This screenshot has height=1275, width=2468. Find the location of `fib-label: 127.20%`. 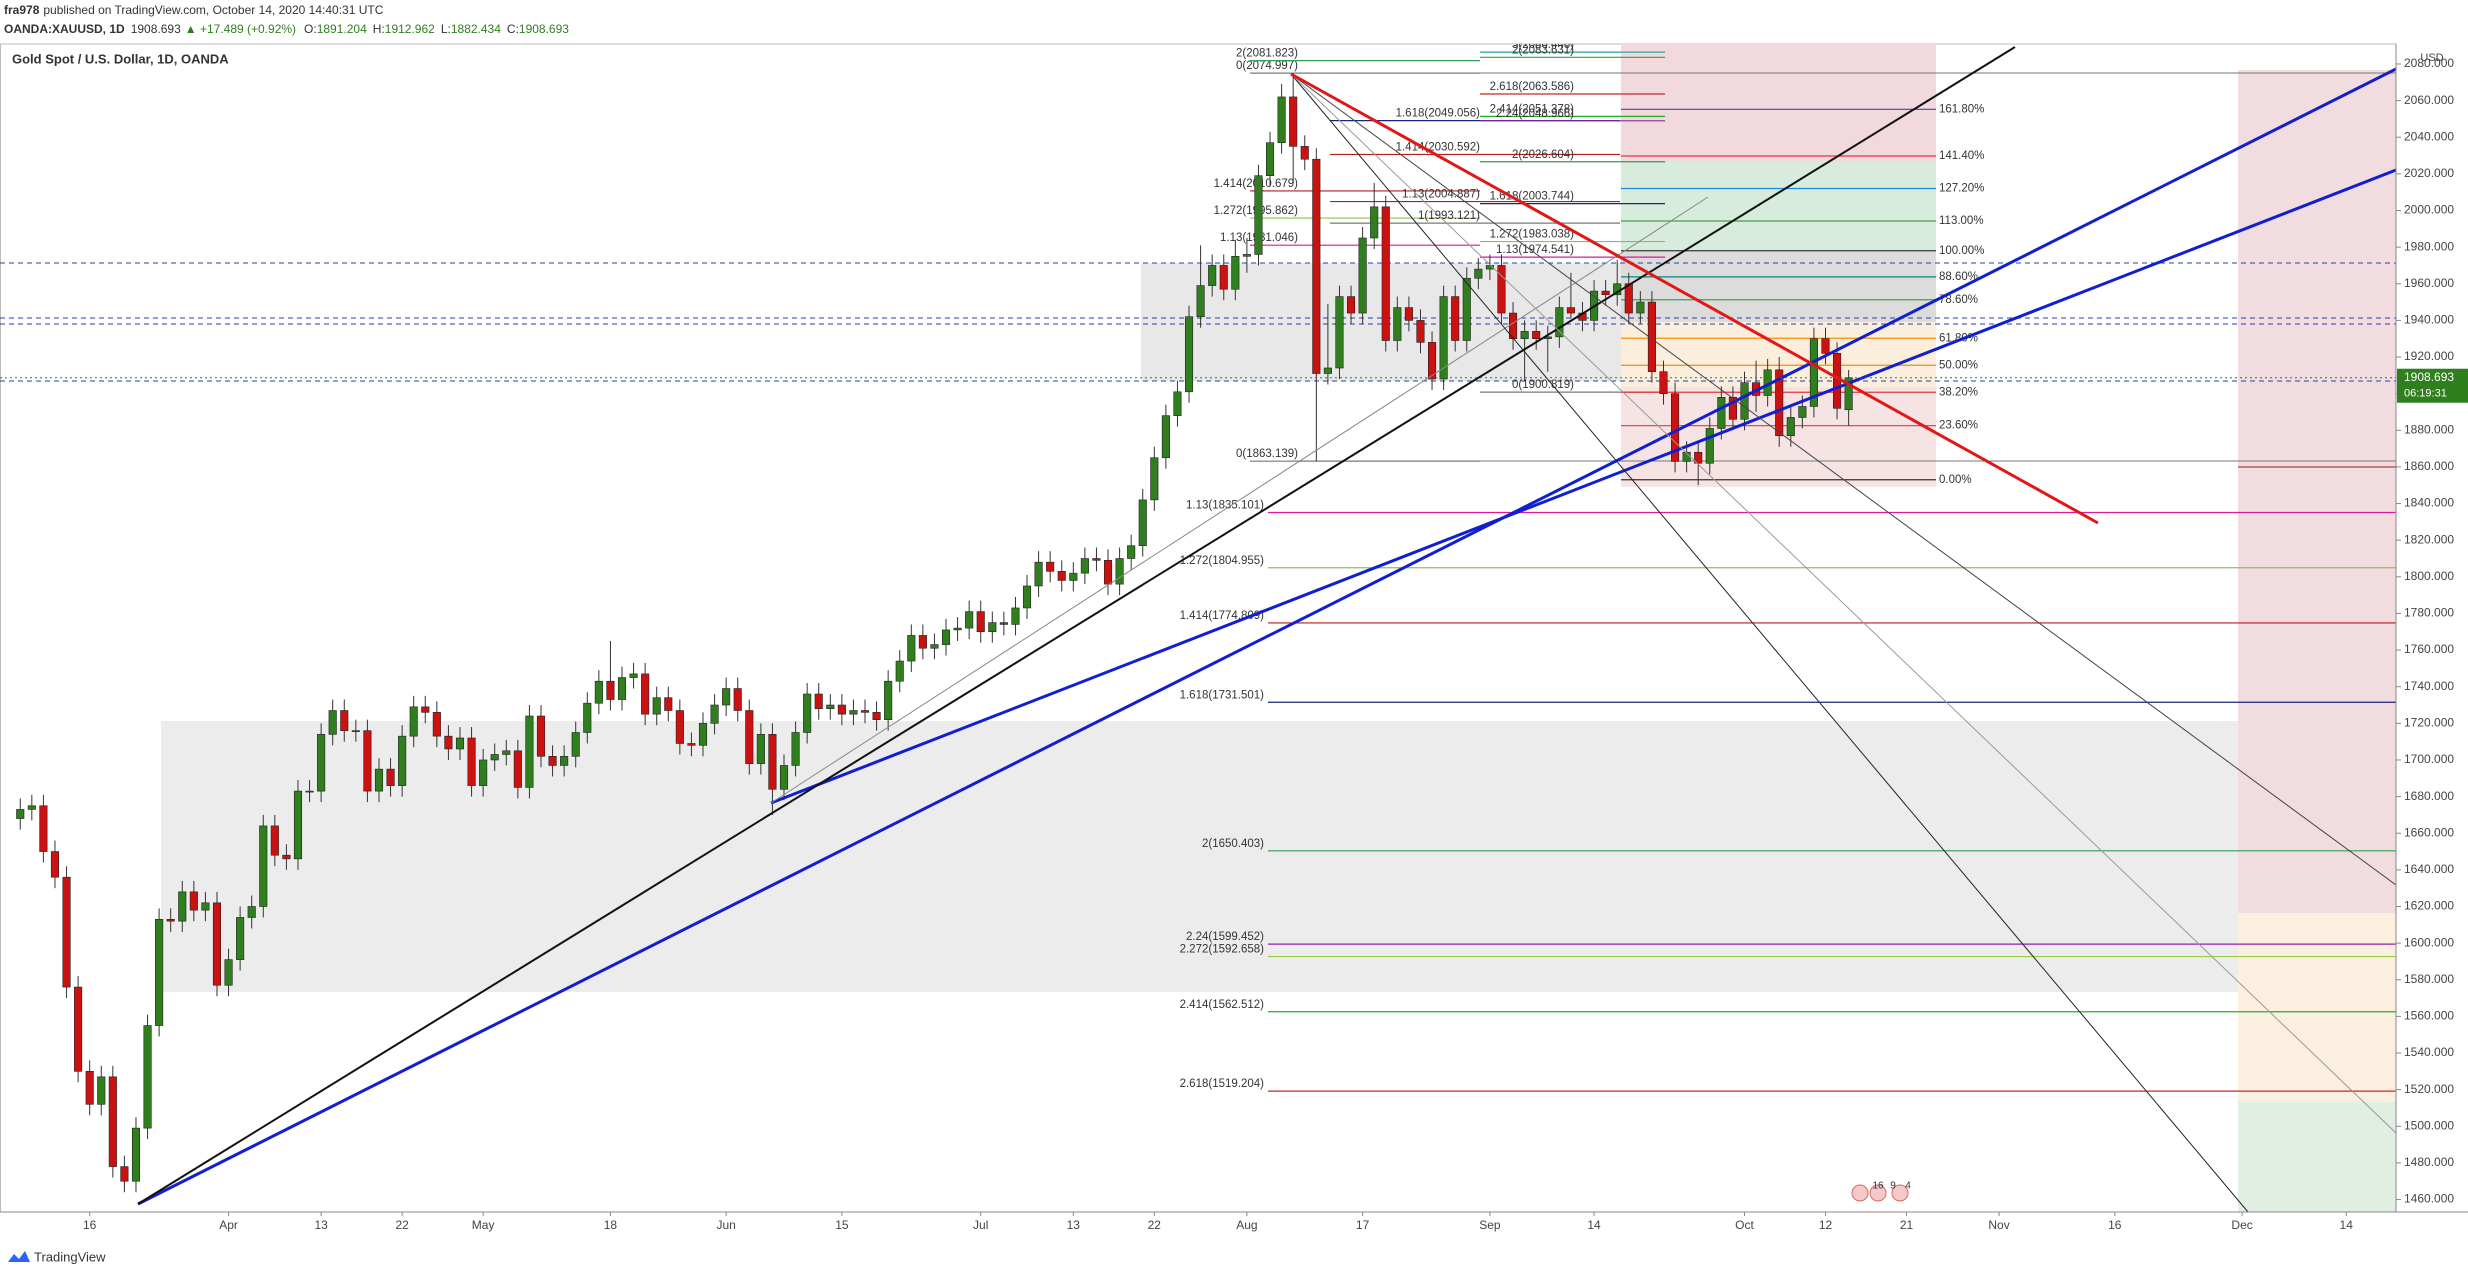

fib-label: 127.20% is located at coordinates (1961, 189).